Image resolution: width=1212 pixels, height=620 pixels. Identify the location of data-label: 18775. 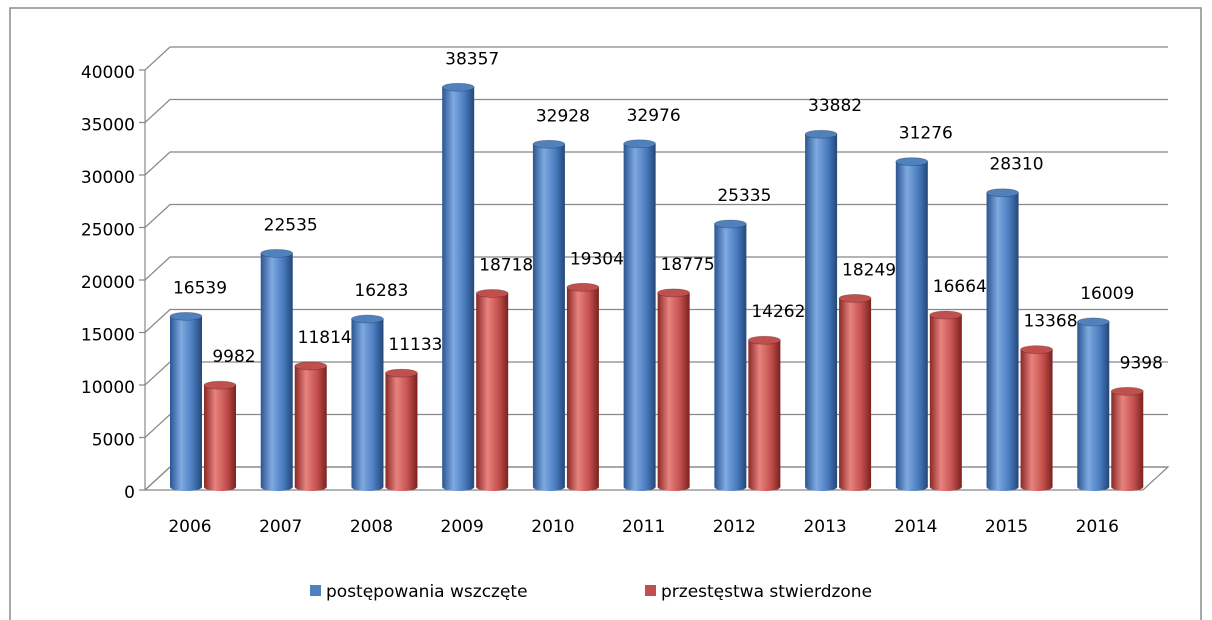
(688, 265).